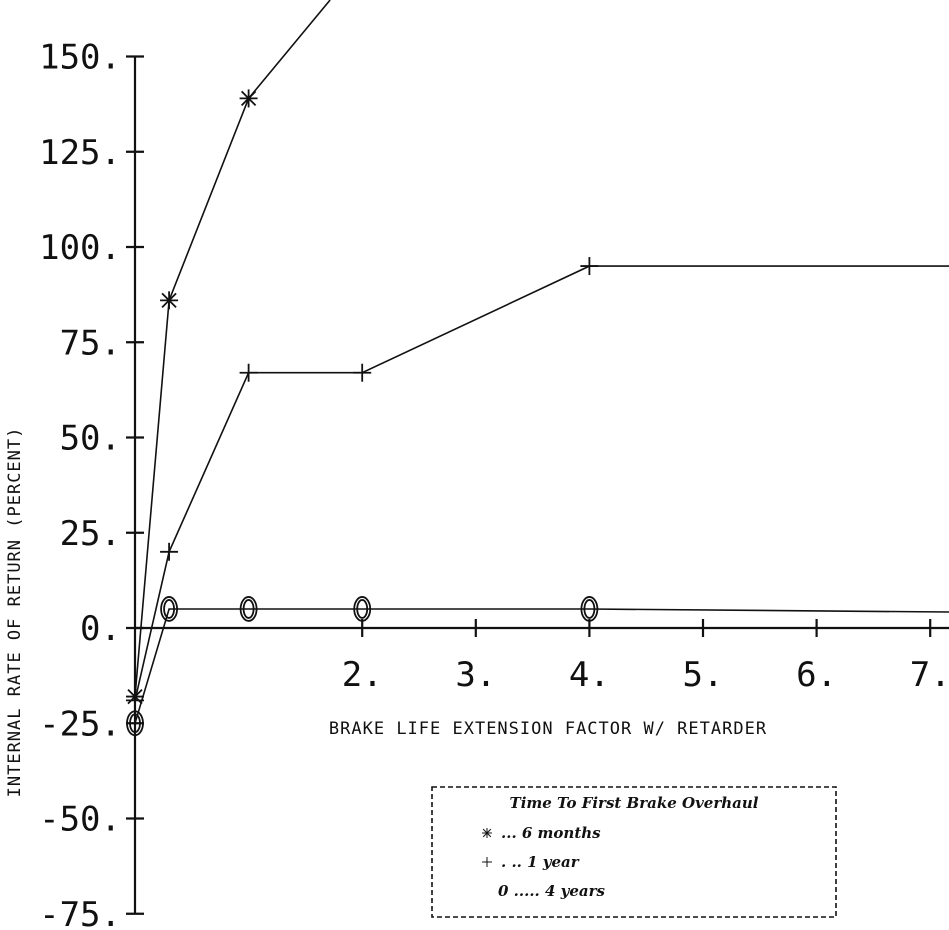  Describe the element at coordinates (540, 862) in the screenshot. I see `legend-entry-label: . .. 1 year` at that location.